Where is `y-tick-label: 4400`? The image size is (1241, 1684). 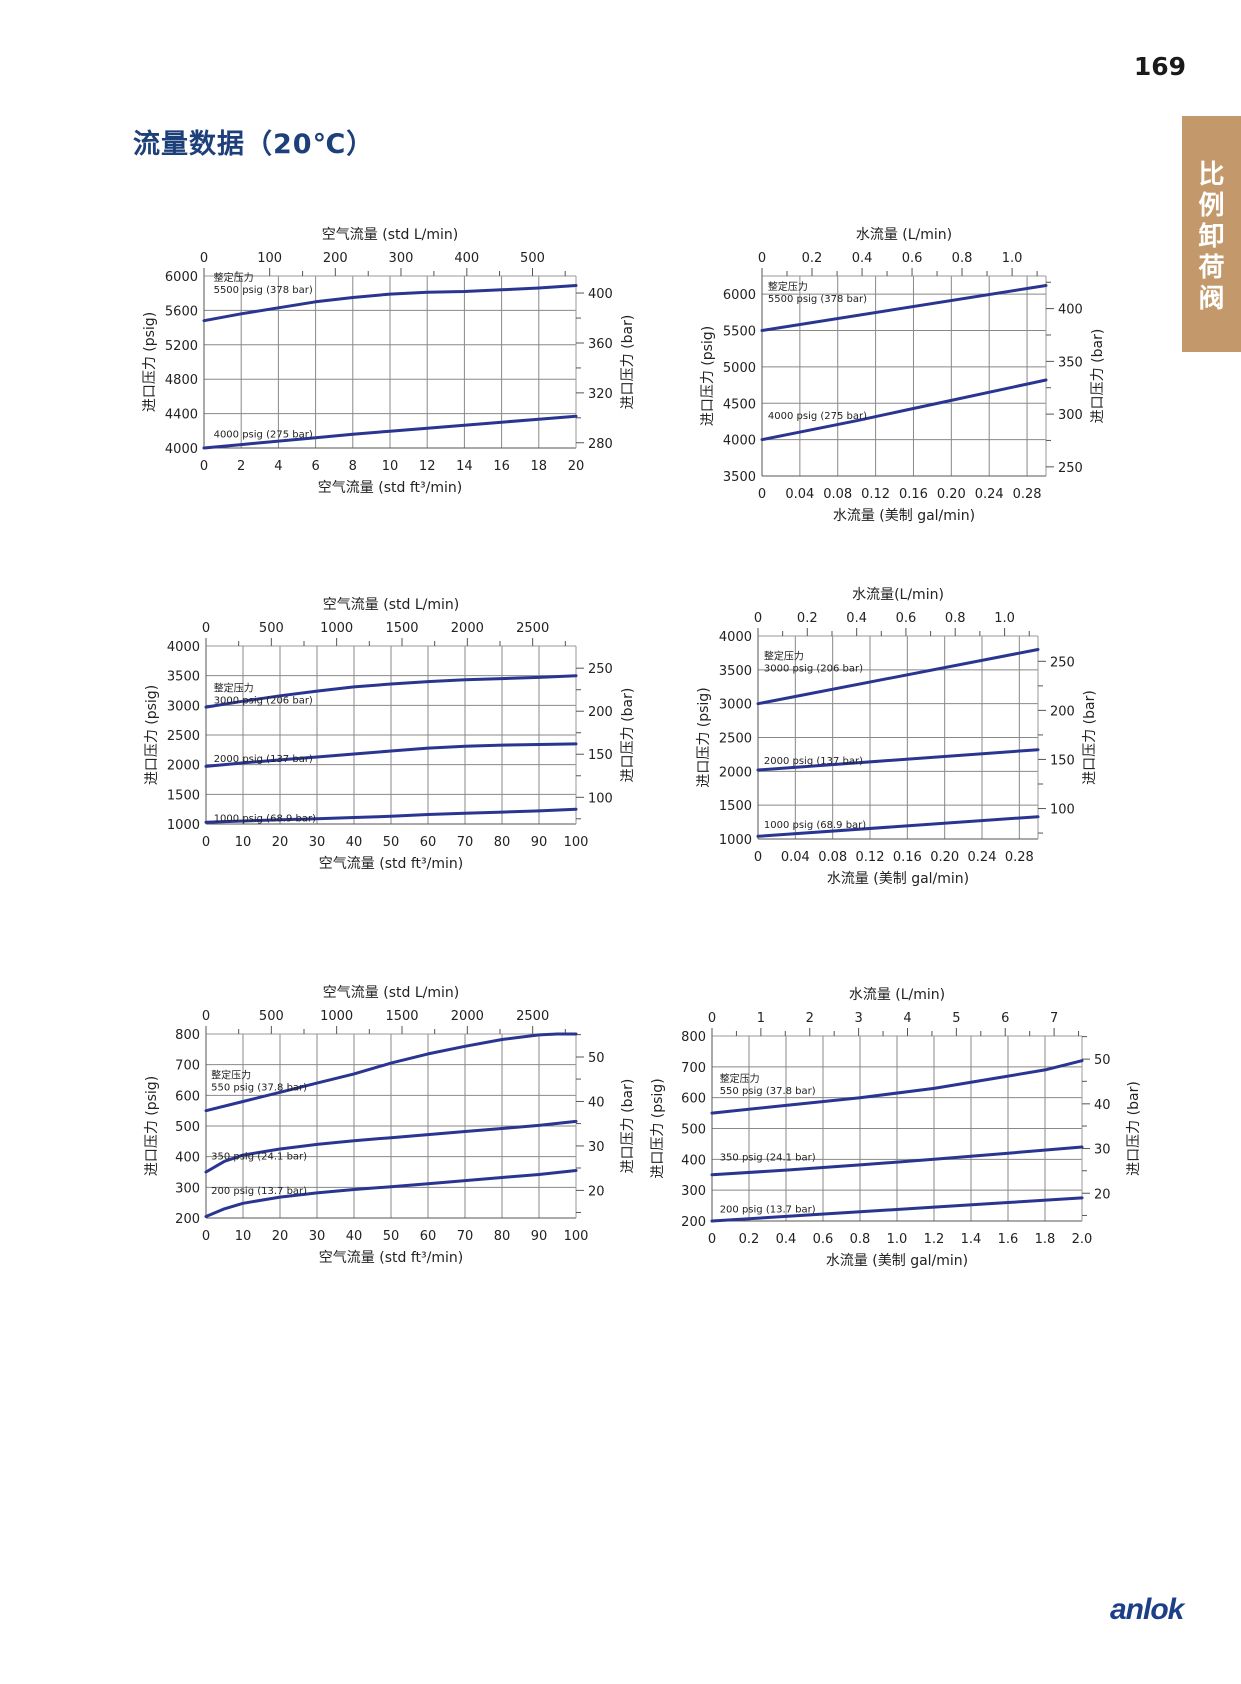
y-tick-label: 4400 is located at coordinates (181, 415).